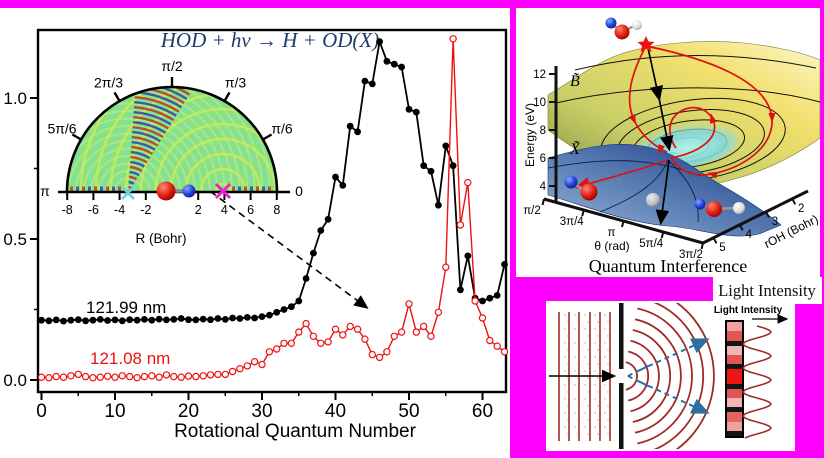 This screenshot has height=458, width=824. Describe the element at coordinates (41, 411) in the screenshot. I see `x-tick-label: 0` at that location.